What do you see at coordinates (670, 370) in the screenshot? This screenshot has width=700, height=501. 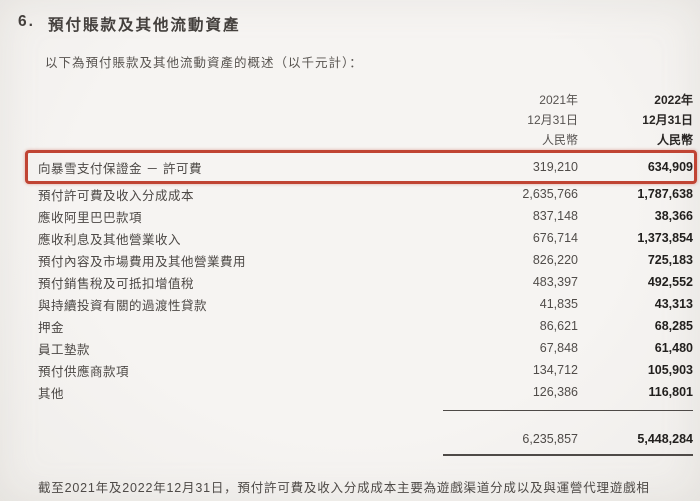 I see `row-value-2022: 105,903` at bounding box center [670, 370].